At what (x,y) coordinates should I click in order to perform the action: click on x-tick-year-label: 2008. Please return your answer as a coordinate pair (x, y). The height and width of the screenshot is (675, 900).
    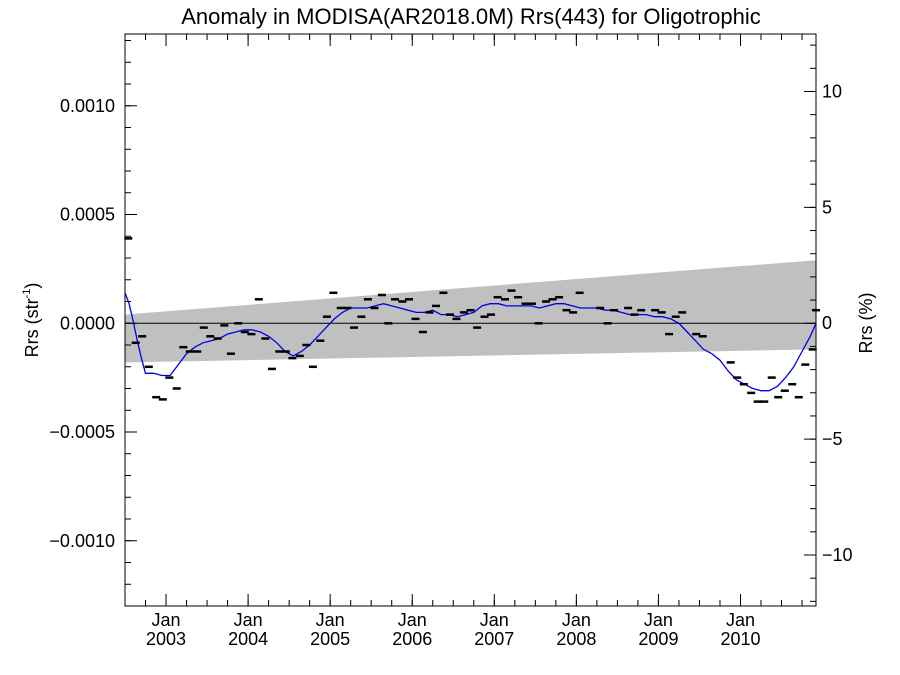
    Looking at the image, I should click on (576, 639).